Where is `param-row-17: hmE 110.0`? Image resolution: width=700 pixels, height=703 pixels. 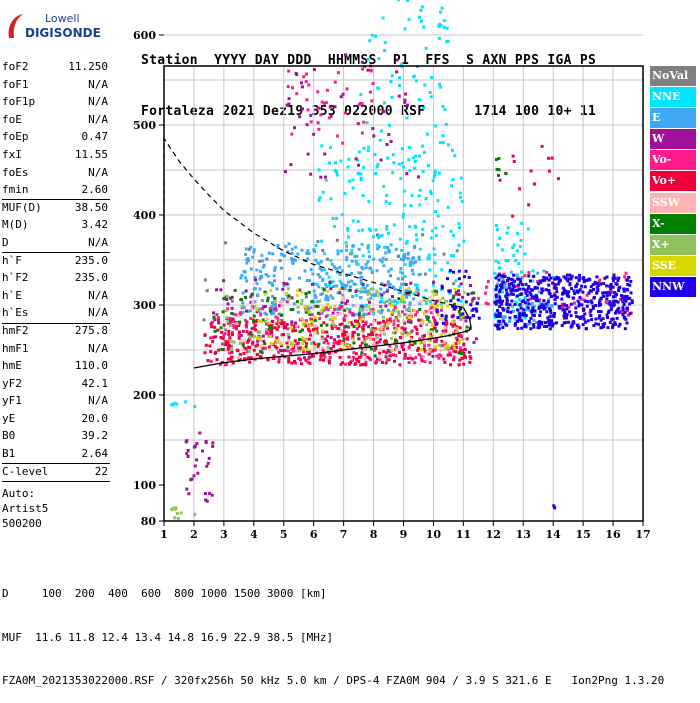 param-row-17: hmE 110.0 is located at coordinates (55, 366).